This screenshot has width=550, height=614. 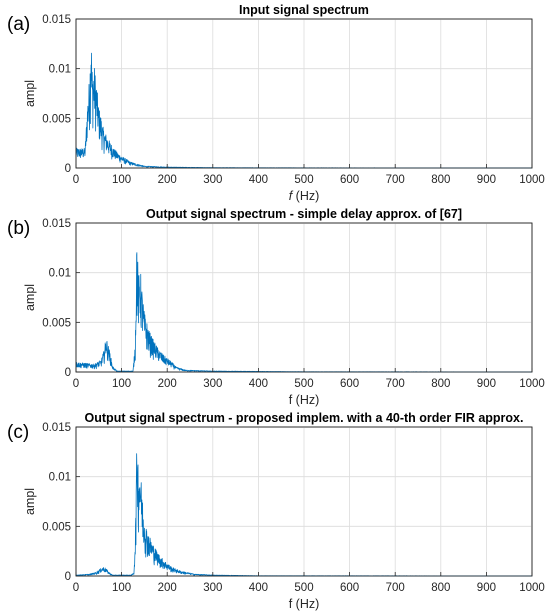 I want to click on x-axis-label-symbol: f, so click(x=291, y=196).